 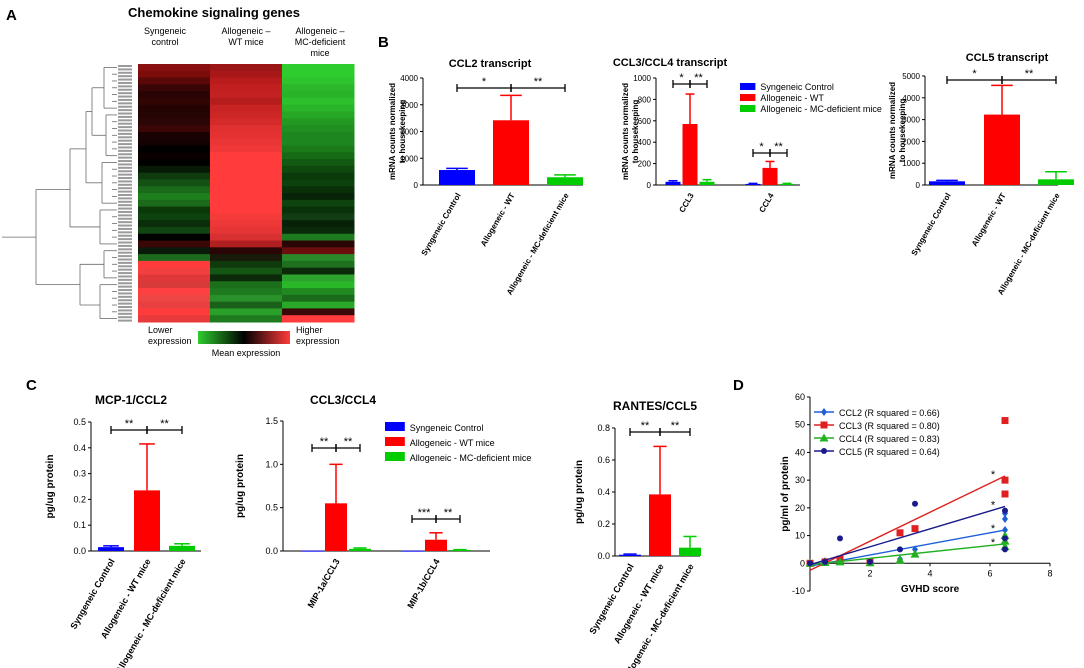 What do you see at coordinates (214, 12) in the screenshot?
I see `heatmap-title: Chemokine signaling genes` at bounding box center [214, 12].